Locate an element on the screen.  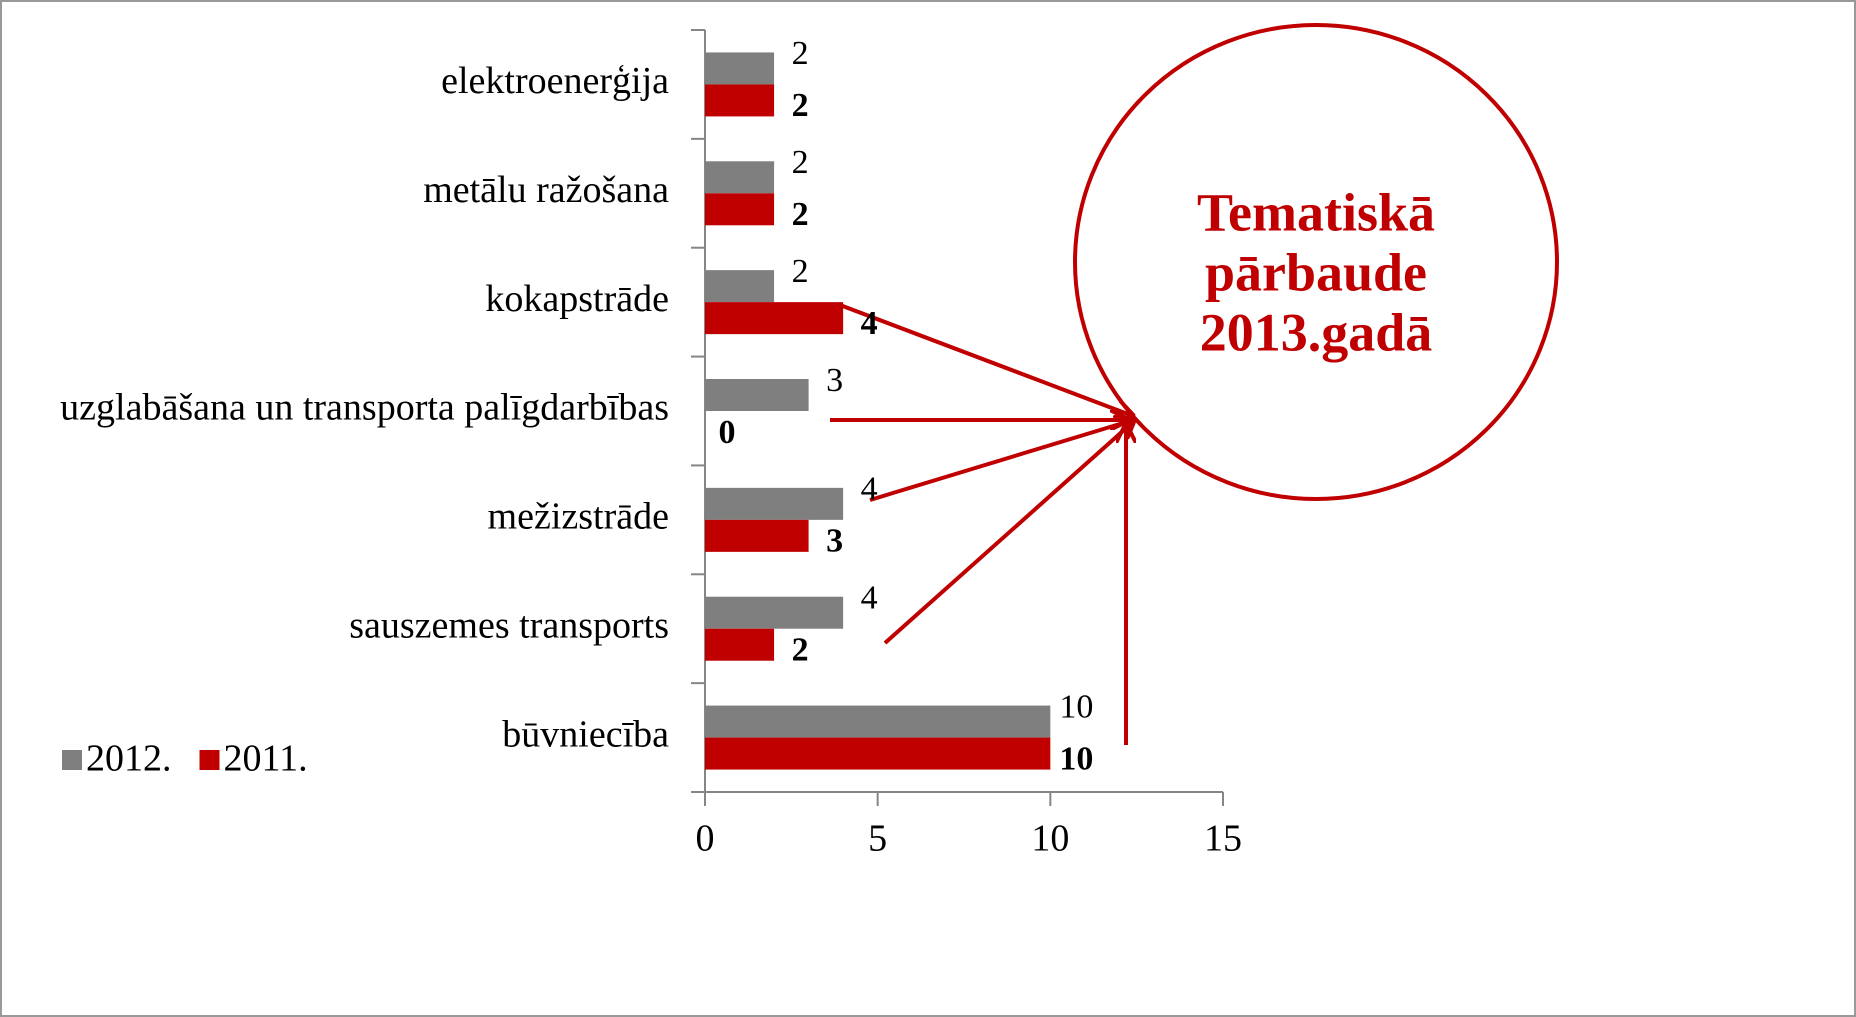
legend-label: 2011. is located at coordinates (266, 759).